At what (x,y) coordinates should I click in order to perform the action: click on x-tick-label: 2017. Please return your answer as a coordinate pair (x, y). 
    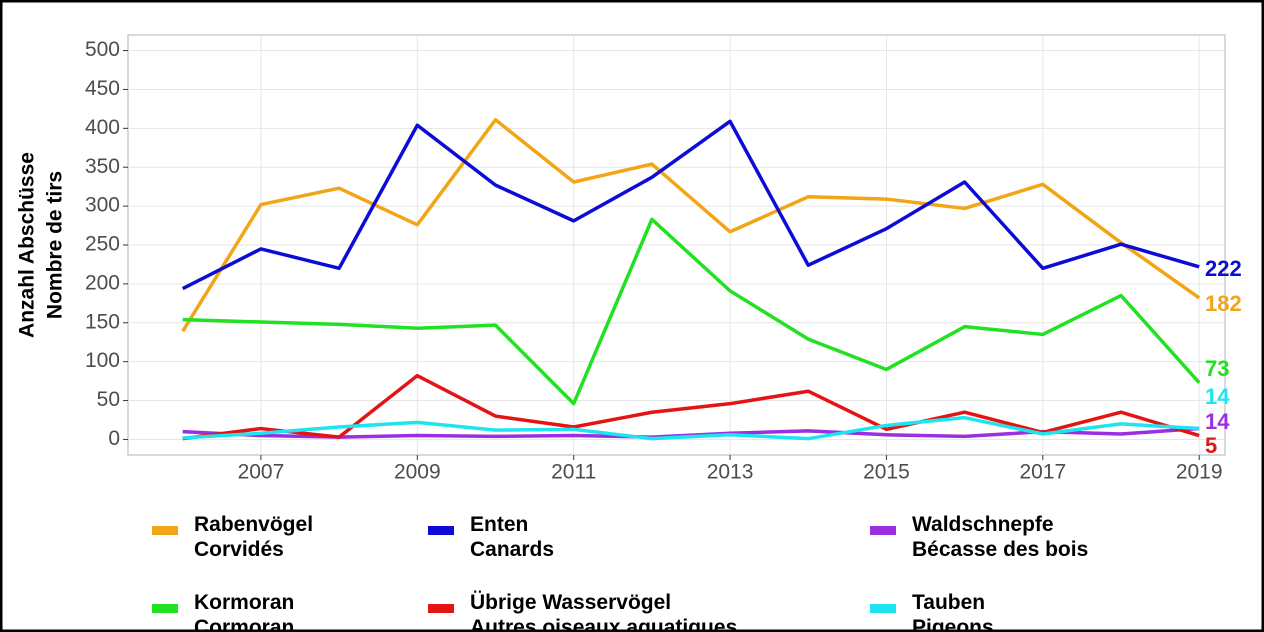
    Looking at the image, I should click on (1042, 472).